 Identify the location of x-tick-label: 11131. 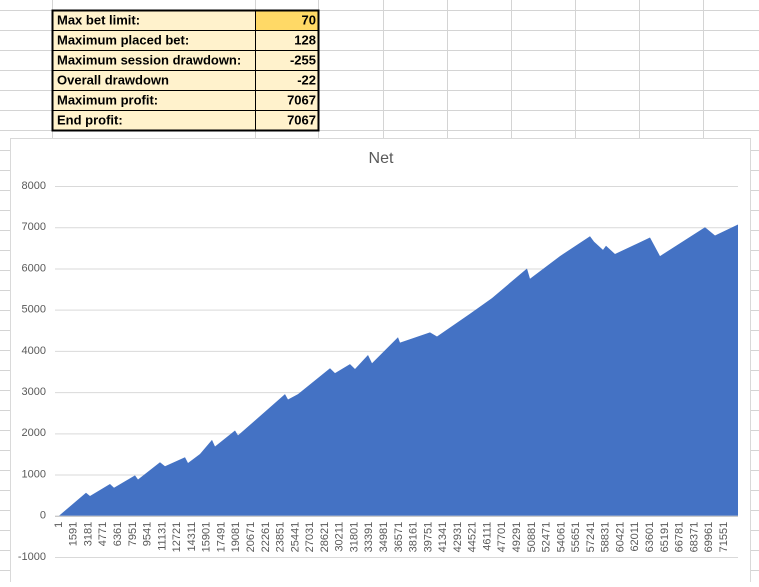
(162, 536).